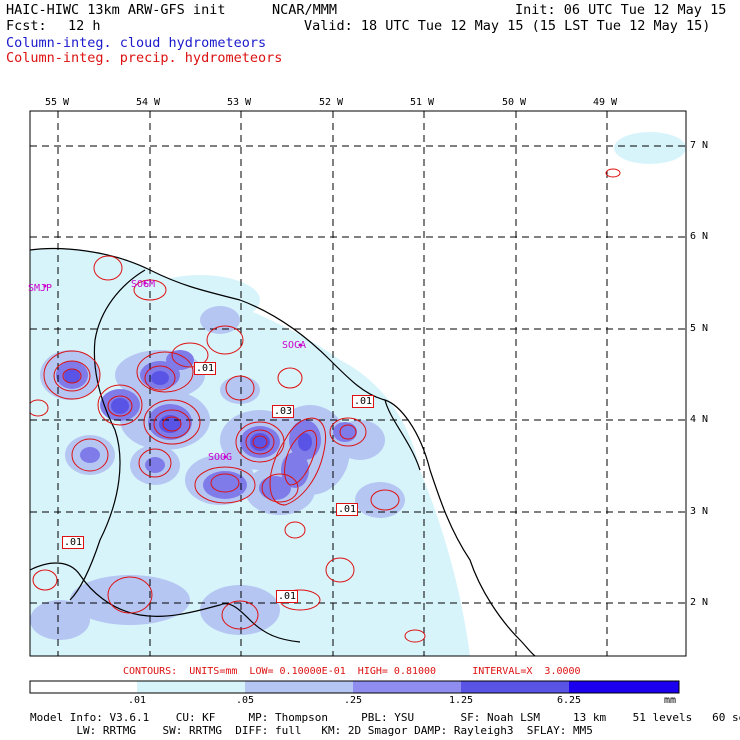 The image size is (740, 740). What do you see at coordinates (84, 26) in the screenshot?
I see `fcst-value: 12 h` at bounding box center [84, 26].